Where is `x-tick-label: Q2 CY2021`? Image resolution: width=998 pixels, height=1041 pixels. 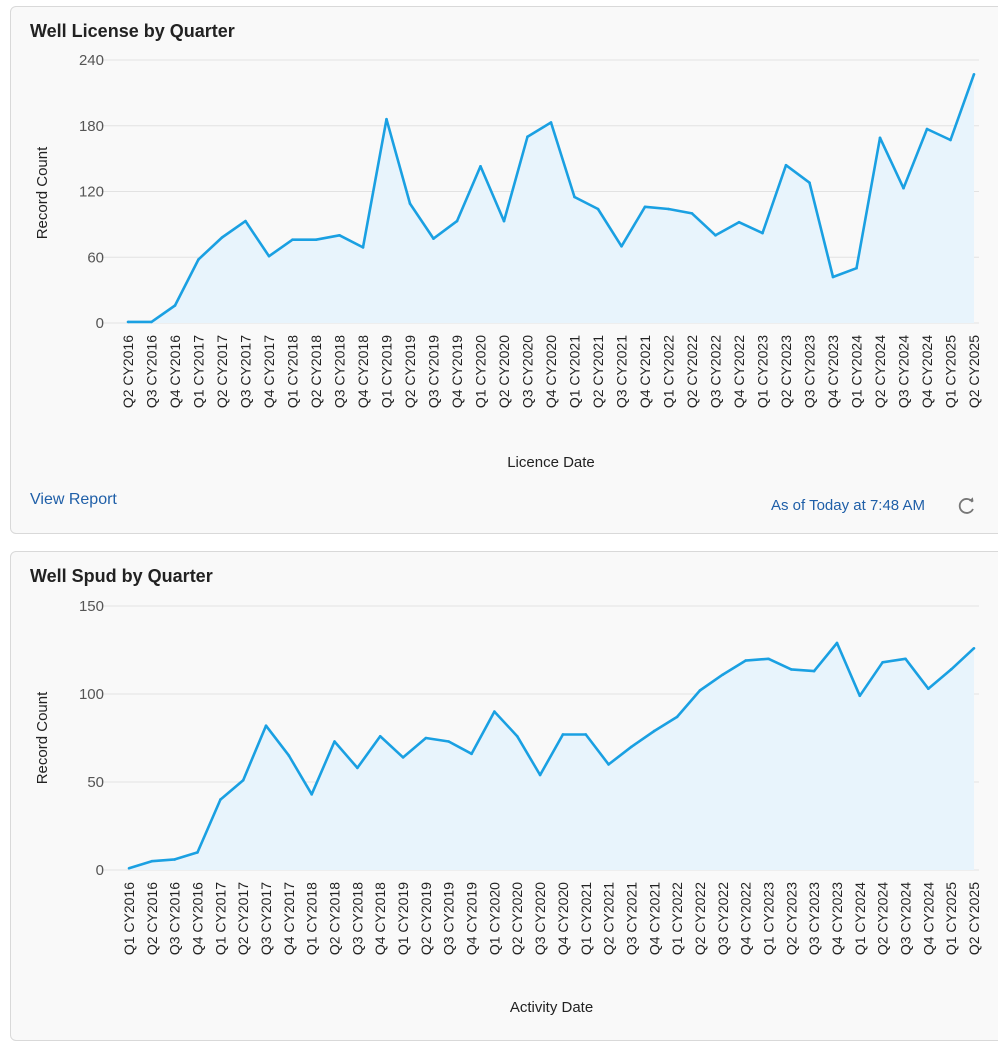 x-tick-label: Q2 CY2021 is located at coordinates (609, 918).